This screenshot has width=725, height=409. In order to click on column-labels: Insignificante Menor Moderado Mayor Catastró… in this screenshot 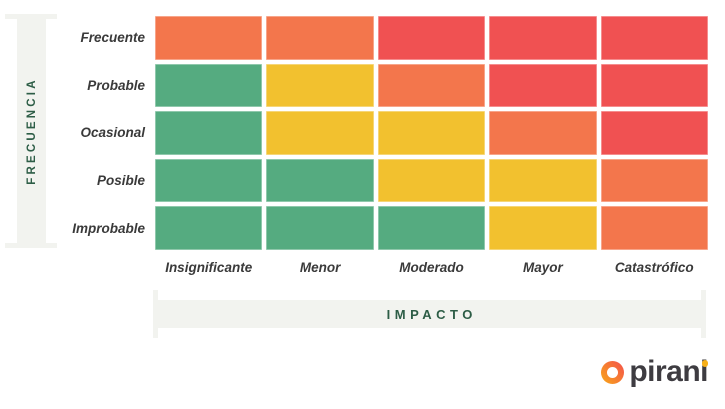, I will do `click(431, 267)`.